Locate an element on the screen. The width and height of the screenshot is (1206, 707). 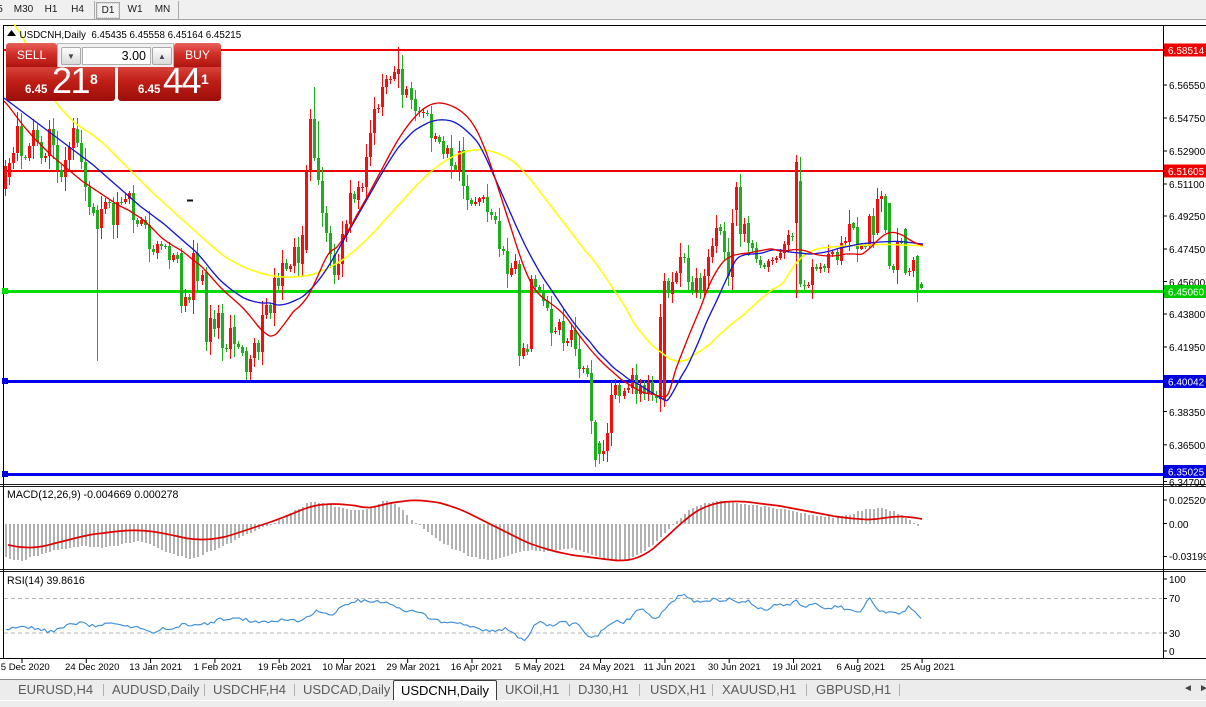
svg-text: 25 Aug 2021 is located at coordinates (928, 667).